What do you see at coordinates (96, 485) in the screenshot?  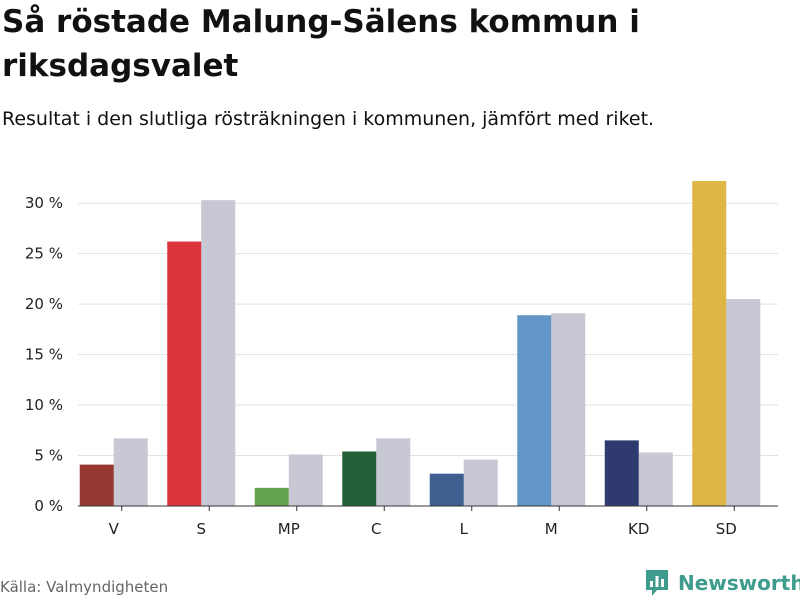 I see `bar-kommun-v` at bounding box center [96, 485].